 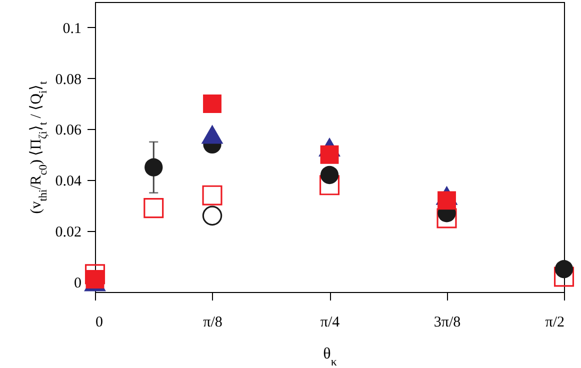 What do you see at coordinates (68, 232) in the screenshot?
I see `y-tick-label: 0.02` at bounding box center [68, 232].